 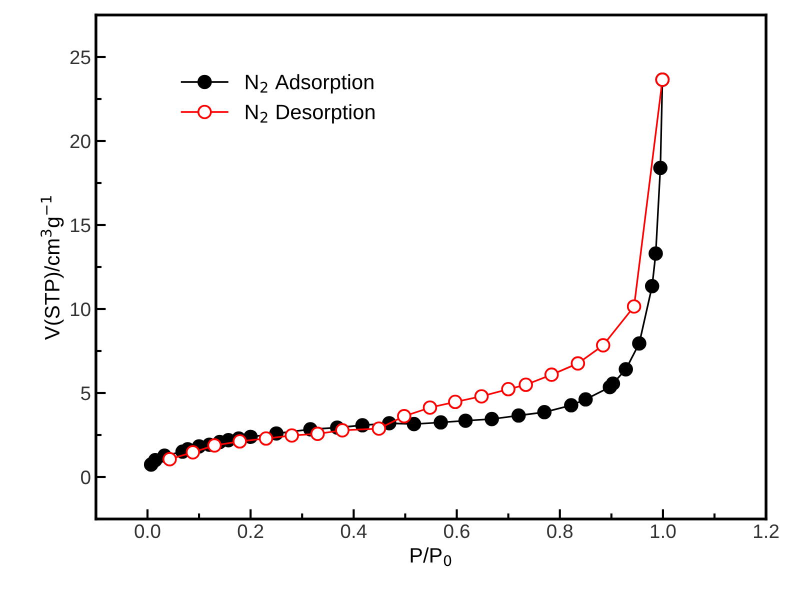 I want to click on y-tick-label: 20, so click(x=80, y=141).